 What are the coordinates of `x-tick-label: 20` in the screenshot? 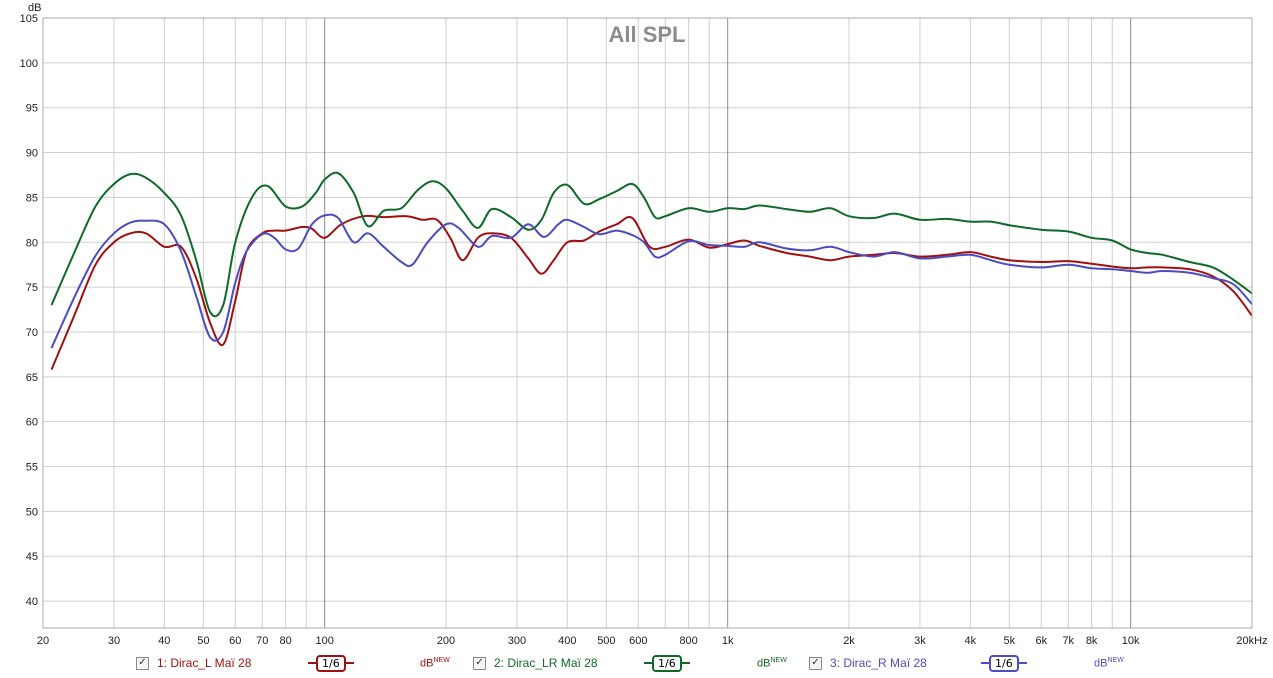 It's located at (43, 641).